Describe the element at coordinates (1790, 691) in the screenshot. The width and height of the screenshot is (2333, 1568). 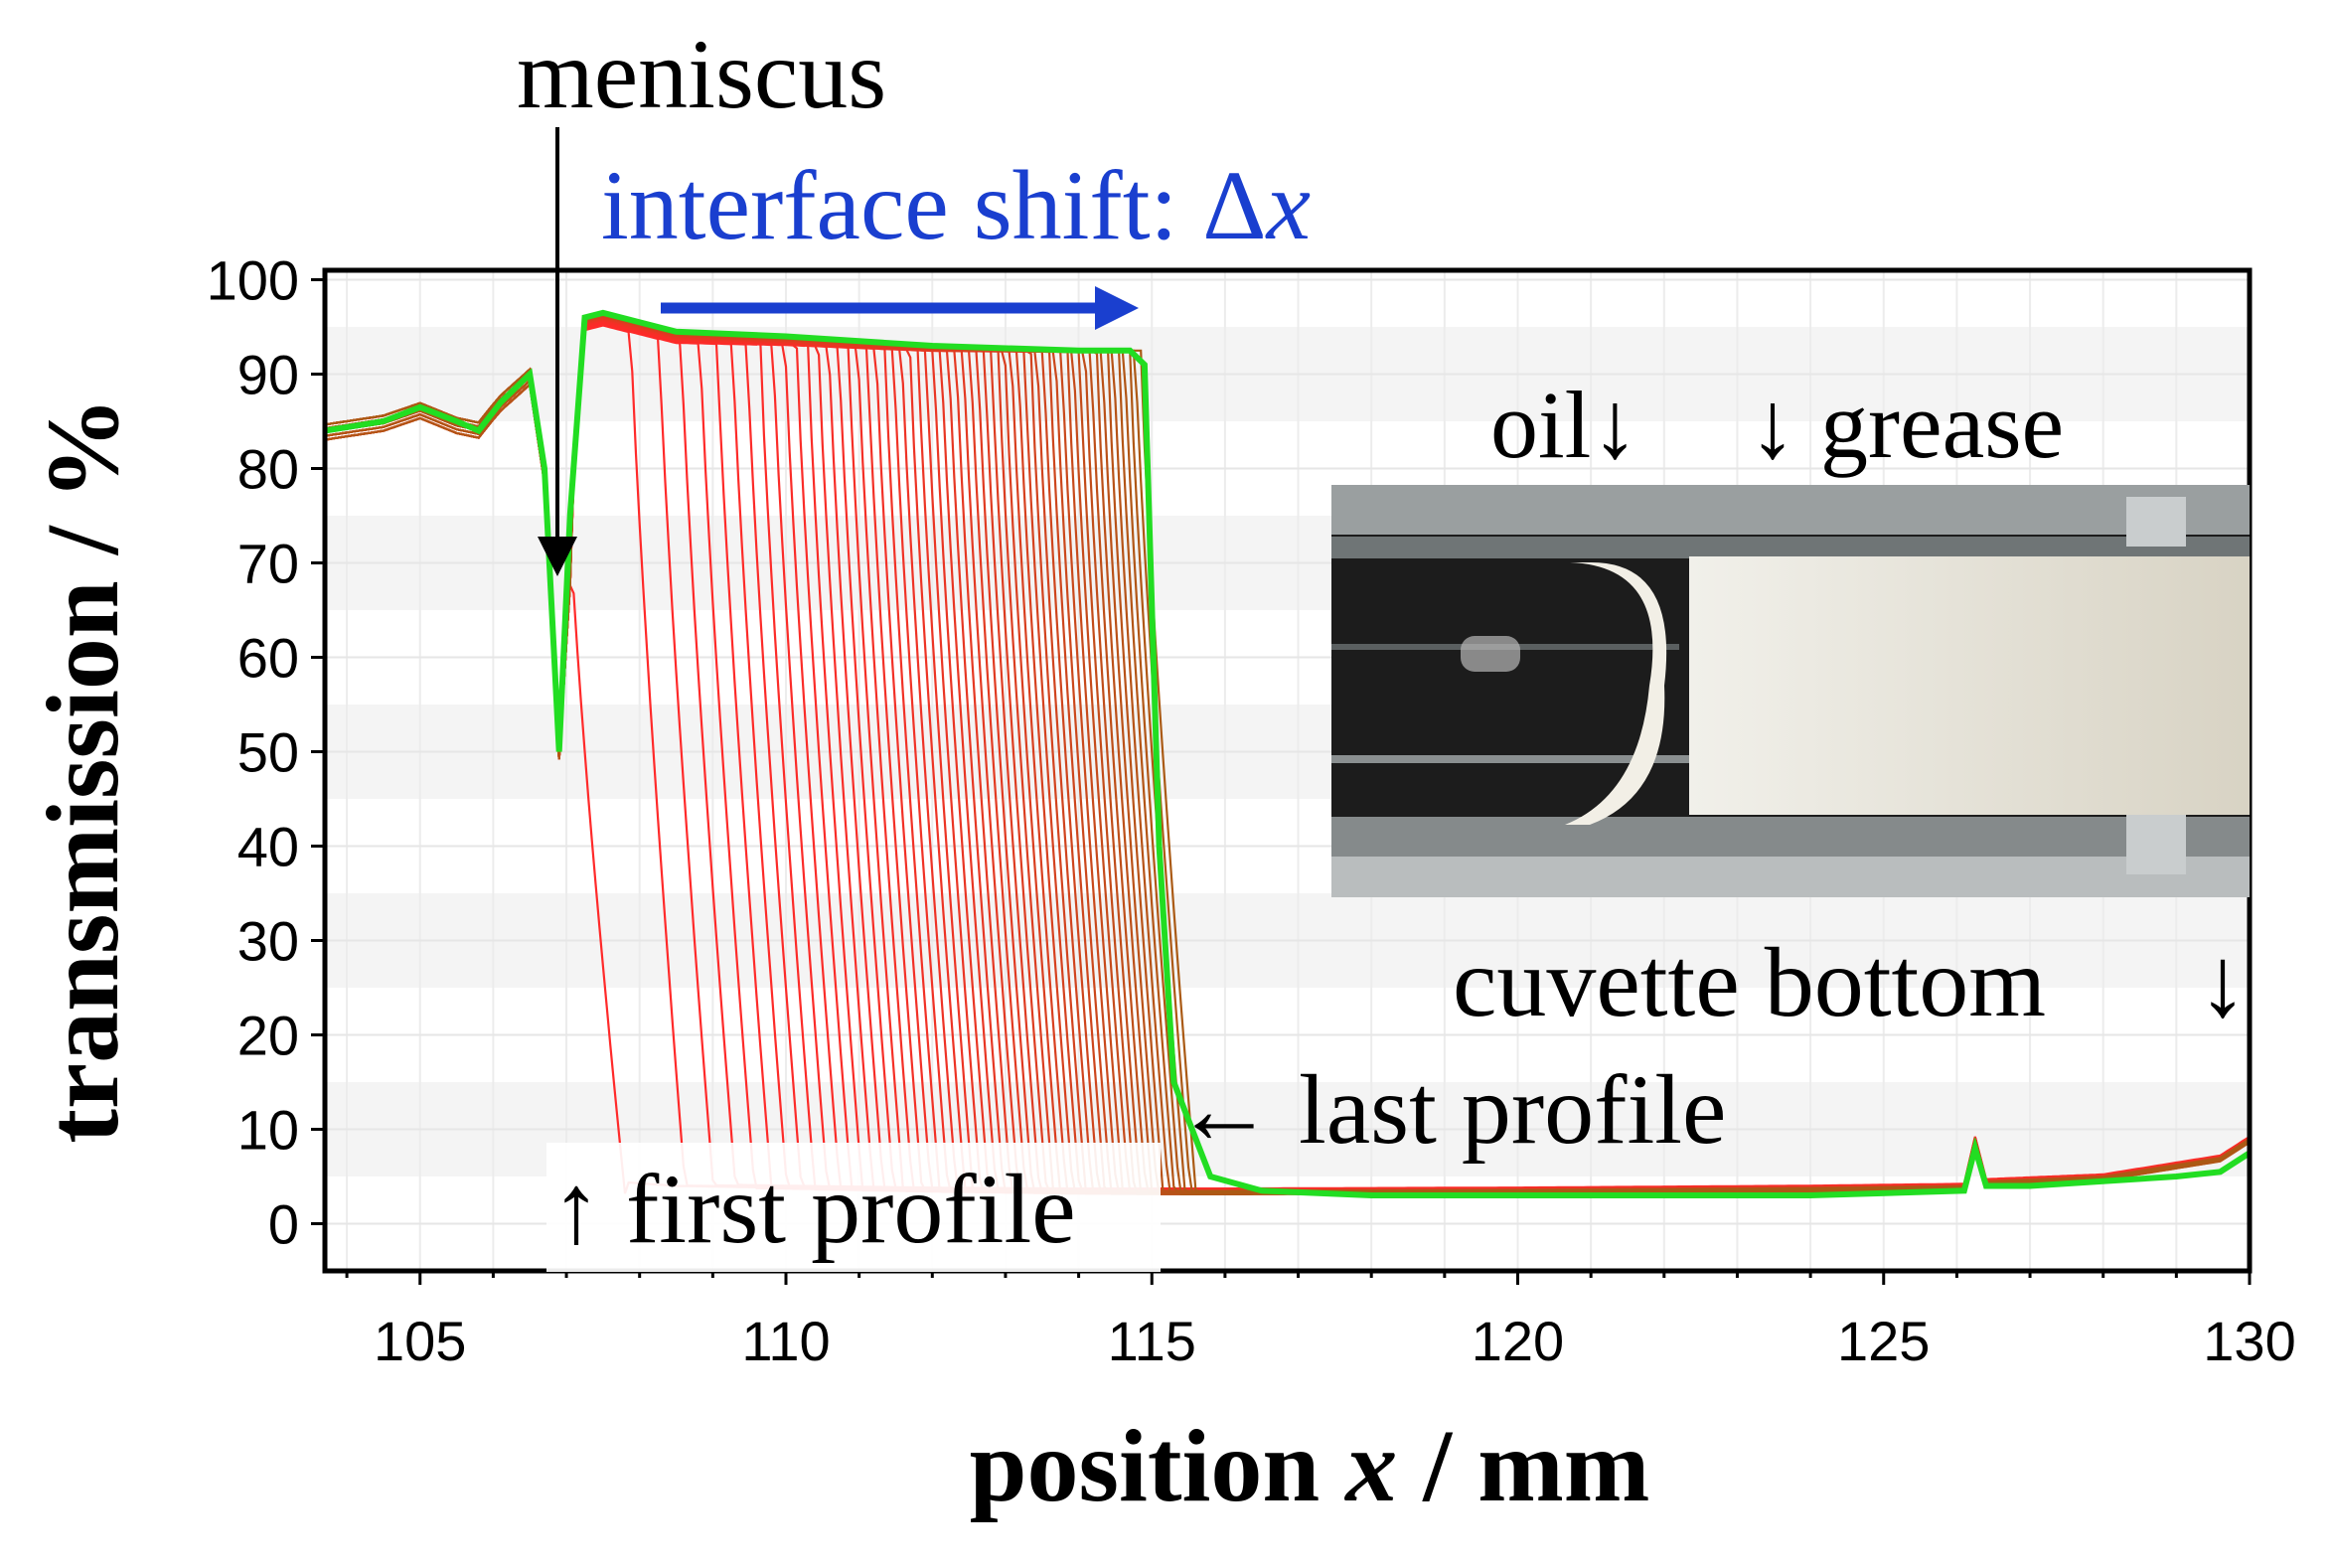
I see `cuvette-photo` at that location.